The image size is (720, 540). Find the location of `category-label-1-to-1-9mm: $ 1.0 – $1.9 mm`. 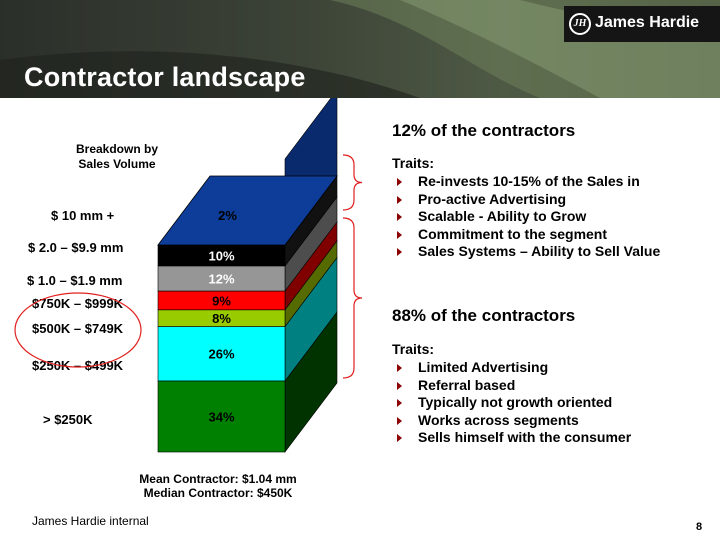

category-label-1-to-1-9mm: $ 1.0 – $1.9 mm is located at coordinates (75, 280).